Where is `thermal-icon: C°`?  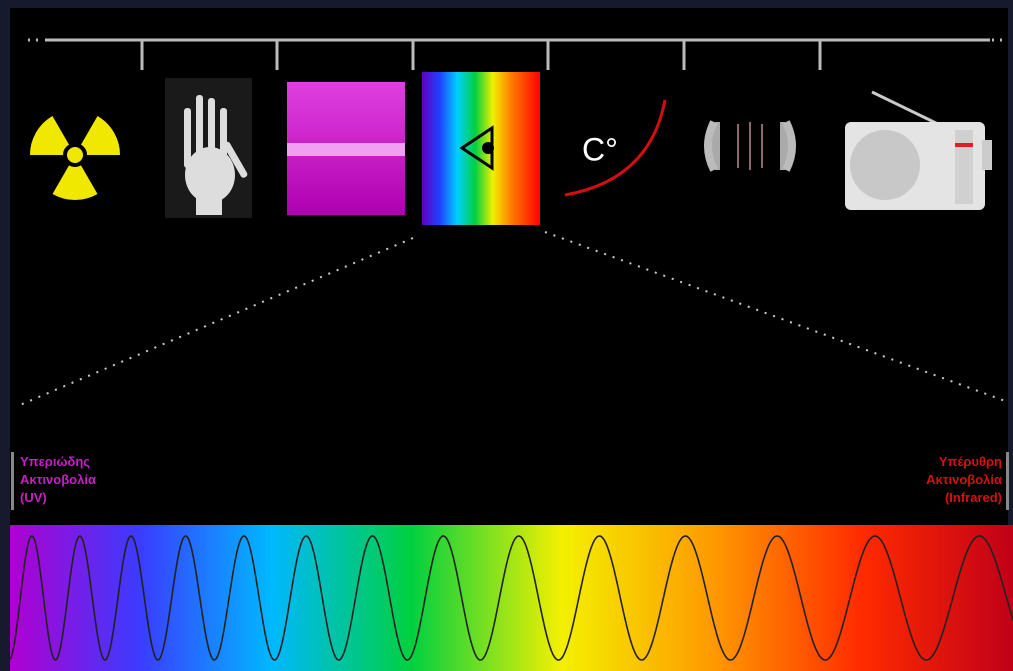
thermal-icon: C° is located at coordinates (615, 148).